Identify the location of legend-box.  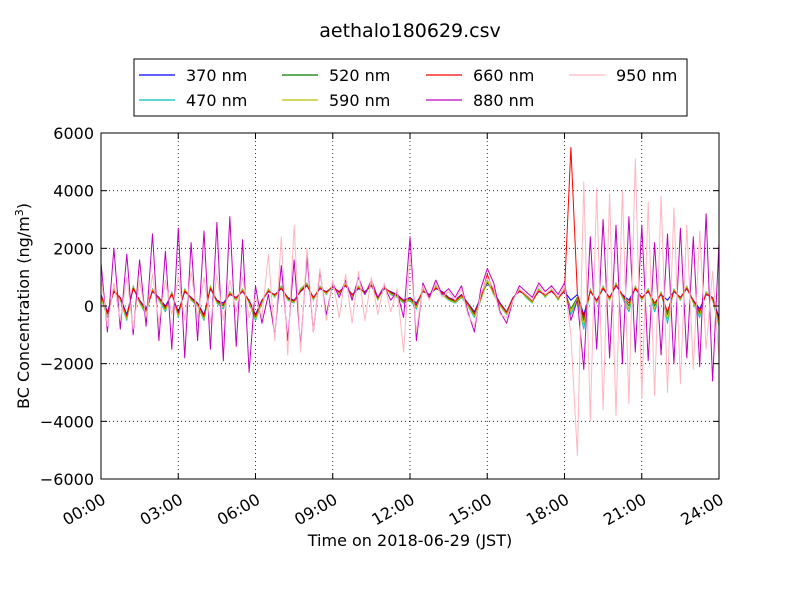
(410, 87).